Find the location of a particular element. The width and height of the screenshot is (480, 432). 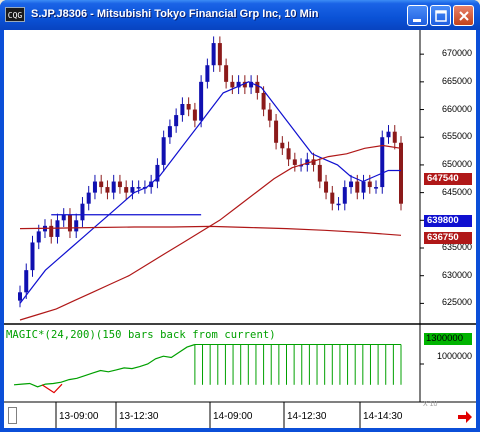

time-tick-label: 14-14:30 is located at coordinates (383, 416).